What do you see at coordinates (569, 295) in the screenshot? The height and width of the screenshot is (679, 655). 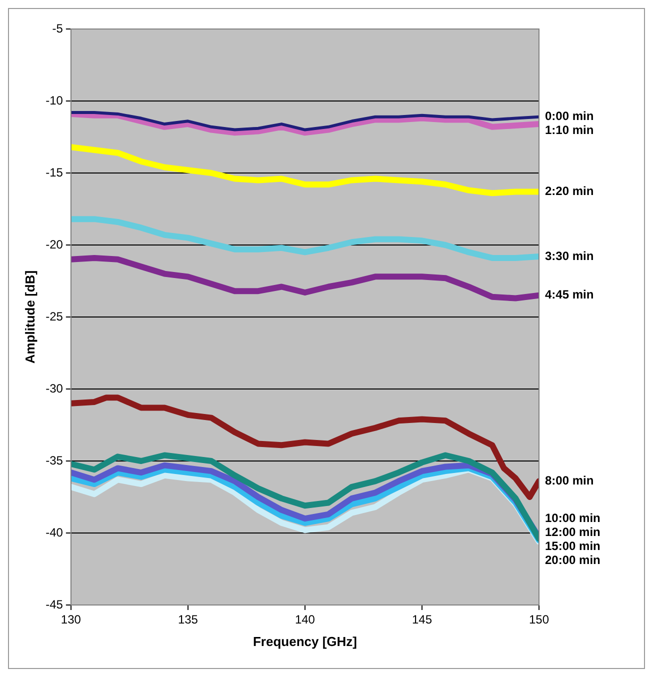 I see `series-label: 4:45 min` at bounding box center [569, 295].